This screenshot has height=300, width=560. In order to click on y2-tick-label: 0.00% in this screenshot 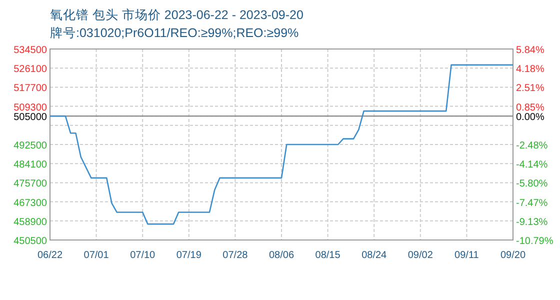, I will do `click(530, 118)`.